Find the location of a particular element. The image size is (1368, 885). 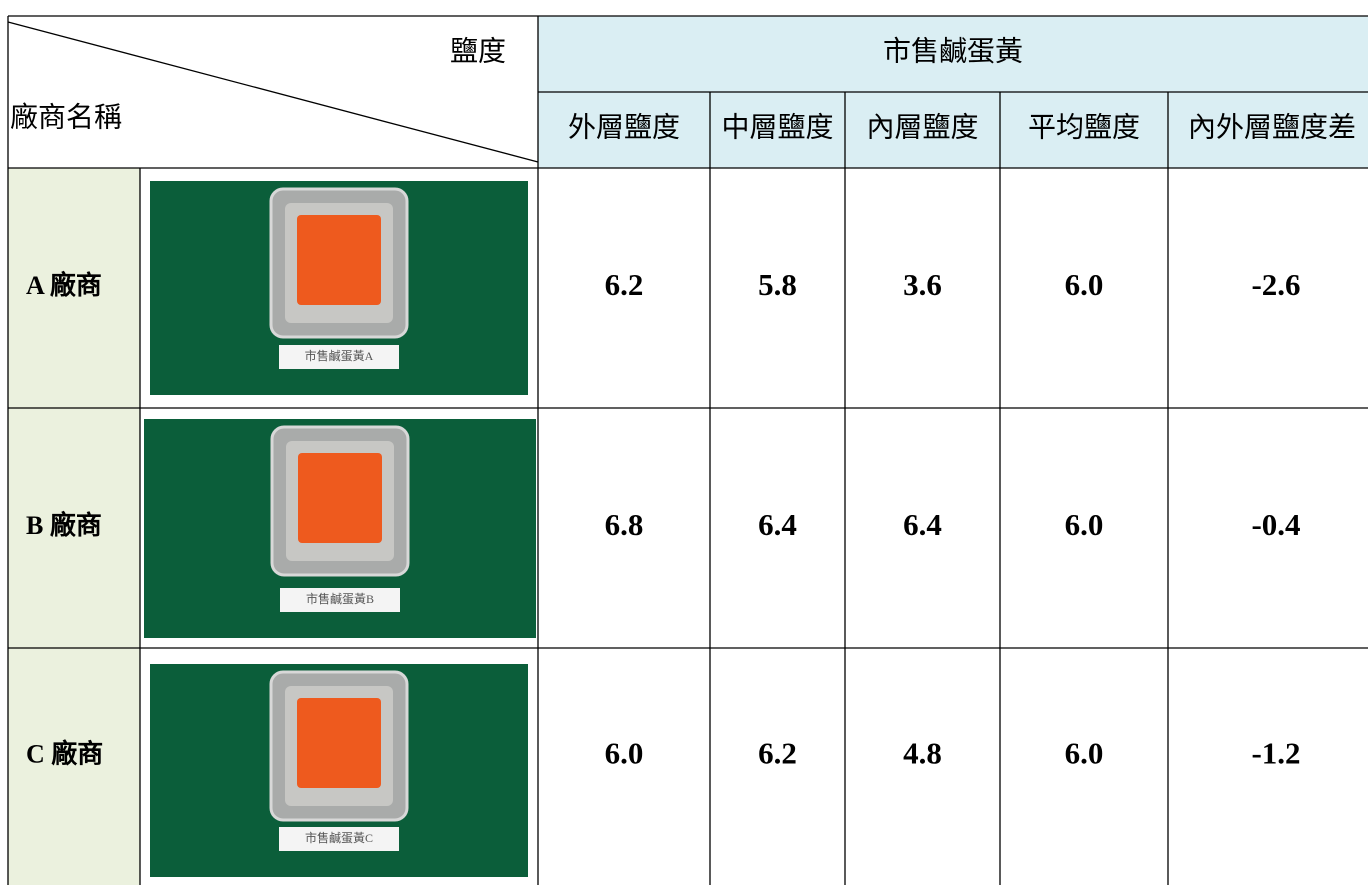

vendor-name: B 廠商 is located at coordinates (64, 525).